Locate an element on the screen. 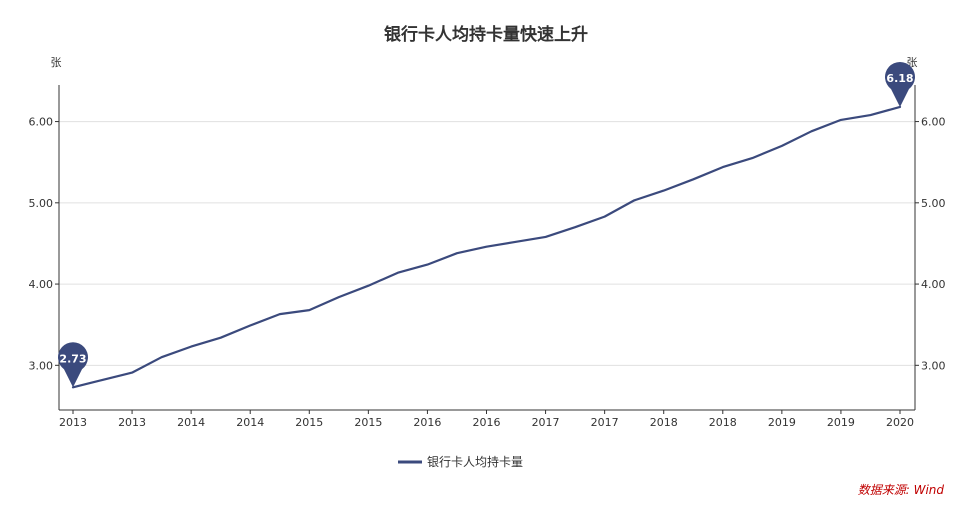 The height and width of the screenshot is (508, 972). x-tick-label: 2020 is located at coordinates (900, 422).